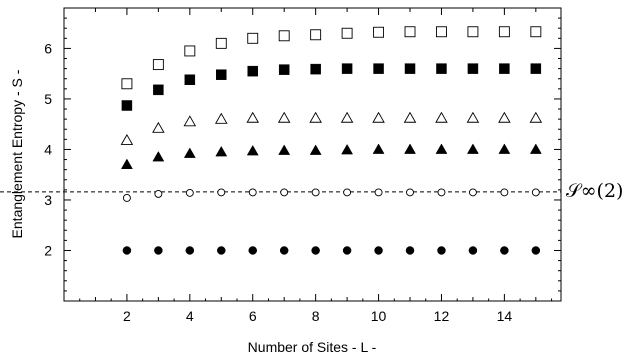  Describe the element at coordinates (594, 191) in the screenshot. I see `reference-line-label: 𝒮∞(2)` at that location.